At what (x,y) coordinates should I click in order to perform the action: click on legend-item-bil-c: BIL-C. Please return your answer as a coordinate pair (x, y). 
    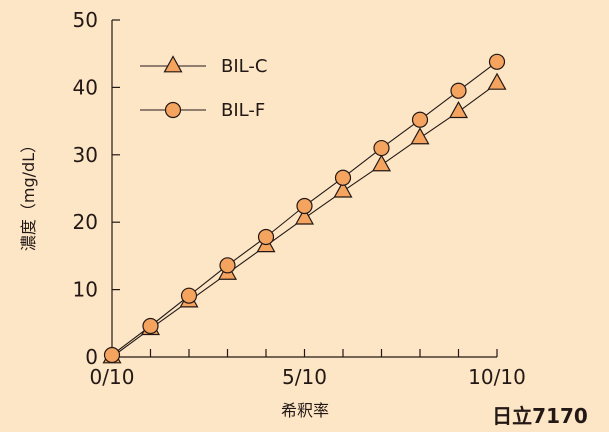
    Looking at the image, I should click on (203, 66).